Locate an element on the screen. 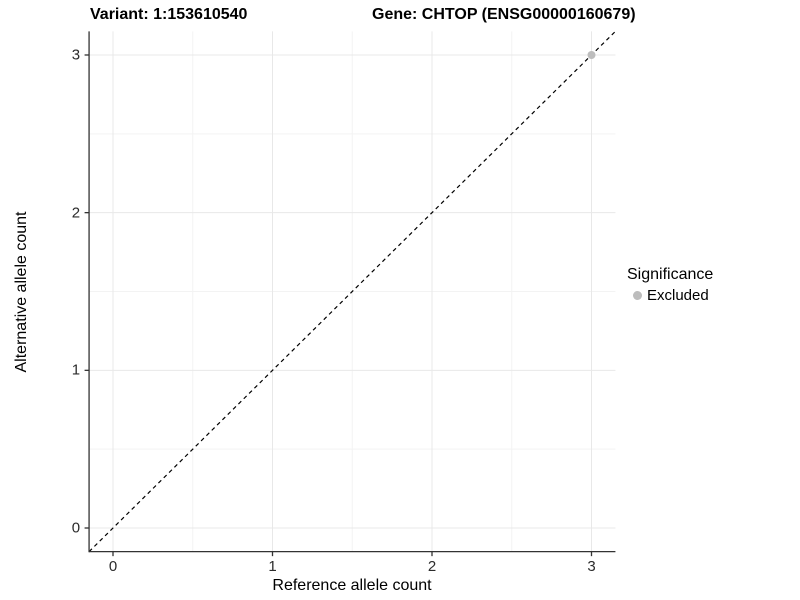  x-tick-label: 0 is located at coordinates (113, 566).